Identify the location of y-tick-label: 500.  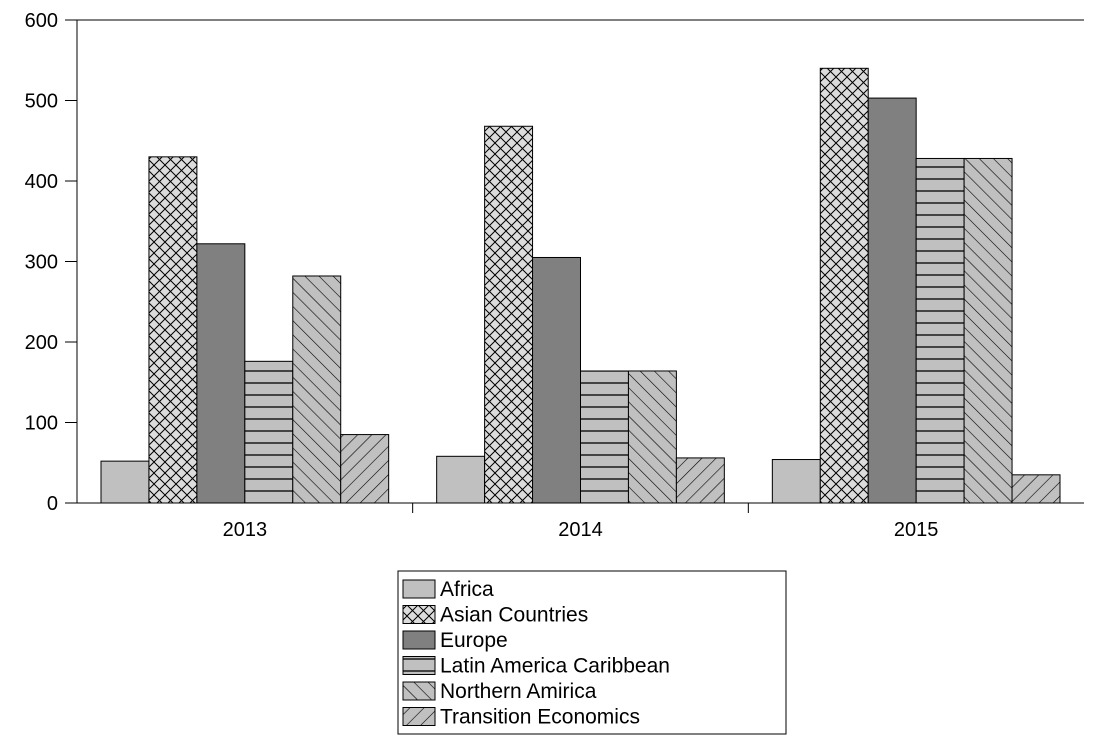
(41, 102).